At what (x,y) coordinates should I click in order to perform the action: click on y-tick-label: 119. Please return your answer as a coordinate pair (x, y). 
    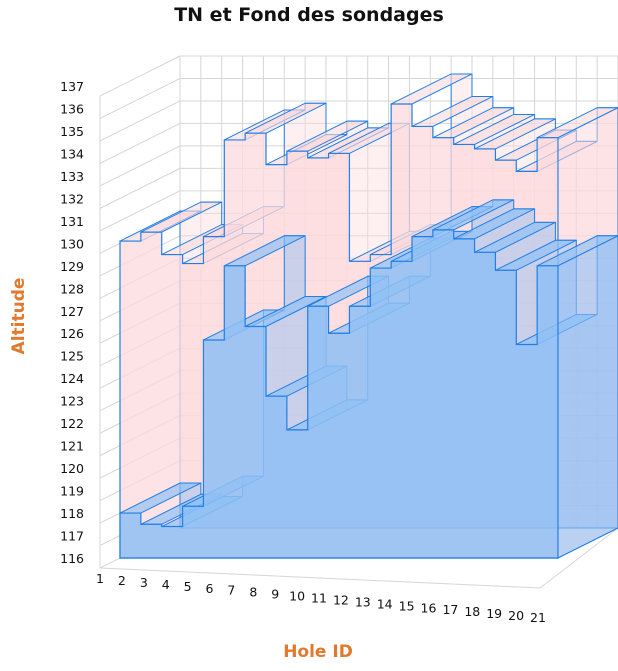
    Looking at the image, I should click on (72, 491).